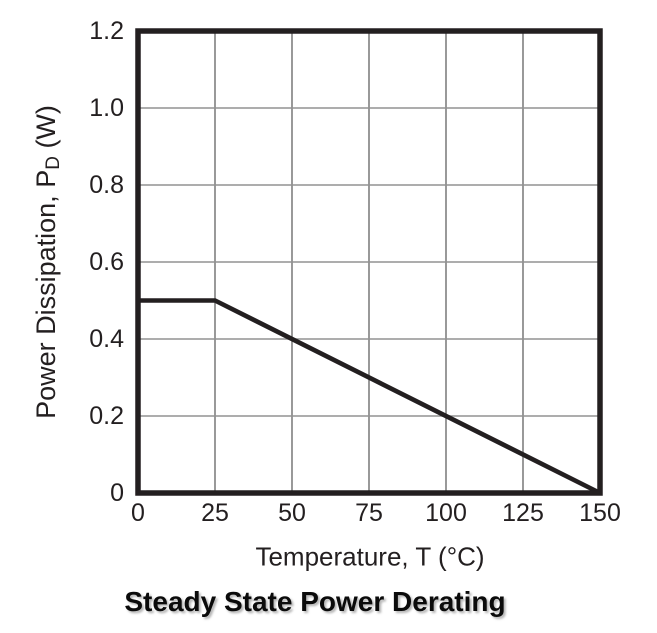 This screenshot has height=633, width=657. What do you see at coordinates (106, 108) in the screenshot?
I see `y-tick-label-1.0: 1.0` at bounding box center [106, 108].